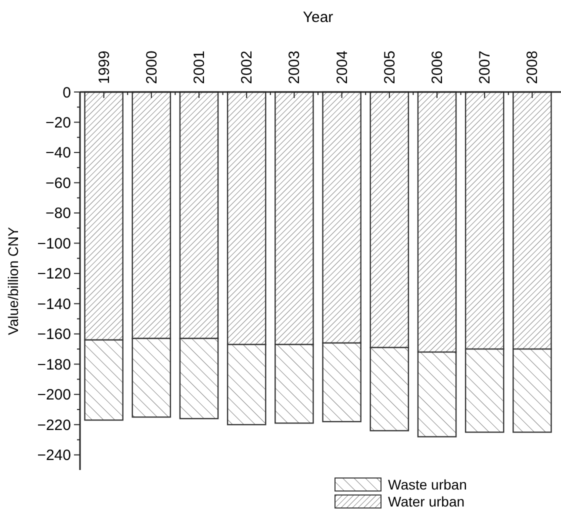 The height and width of the screenshot is (521, 561). What do you see at coordinates (58, 183) in the screenshot?
I see `y-tick-label: −60` at bounding box center [58, 183].